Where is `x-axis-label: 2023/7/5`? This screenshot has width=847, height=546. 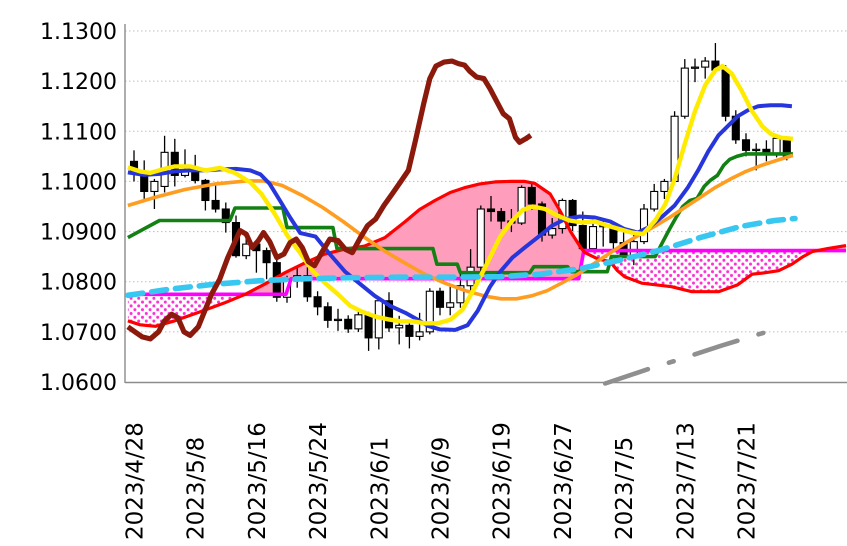 x-axis-label: 2023/7/5 is located at coordinates (625, 488).